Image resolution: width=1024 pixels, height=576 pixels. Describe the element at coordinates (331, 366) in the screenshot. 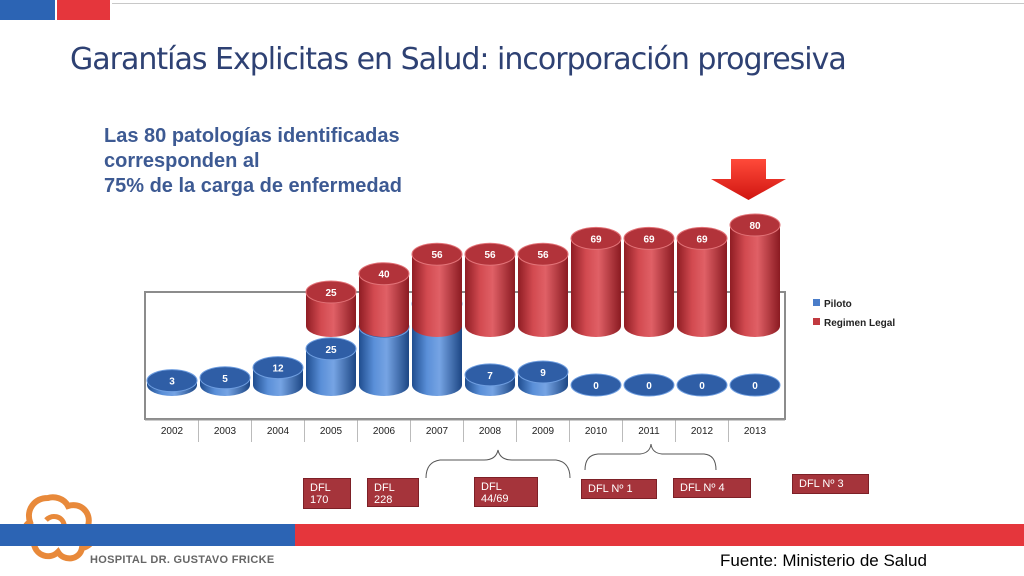

I see `piloto-bar-2005: 25` at that location.